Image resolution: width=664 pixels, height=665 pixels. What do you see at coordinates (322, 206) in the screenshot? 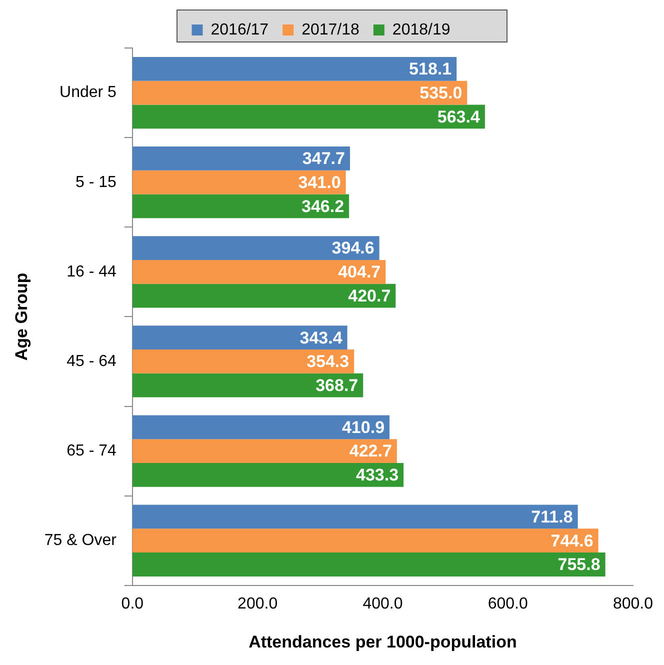
I see `data-label: 346.2` at bounding box center [322, 206].